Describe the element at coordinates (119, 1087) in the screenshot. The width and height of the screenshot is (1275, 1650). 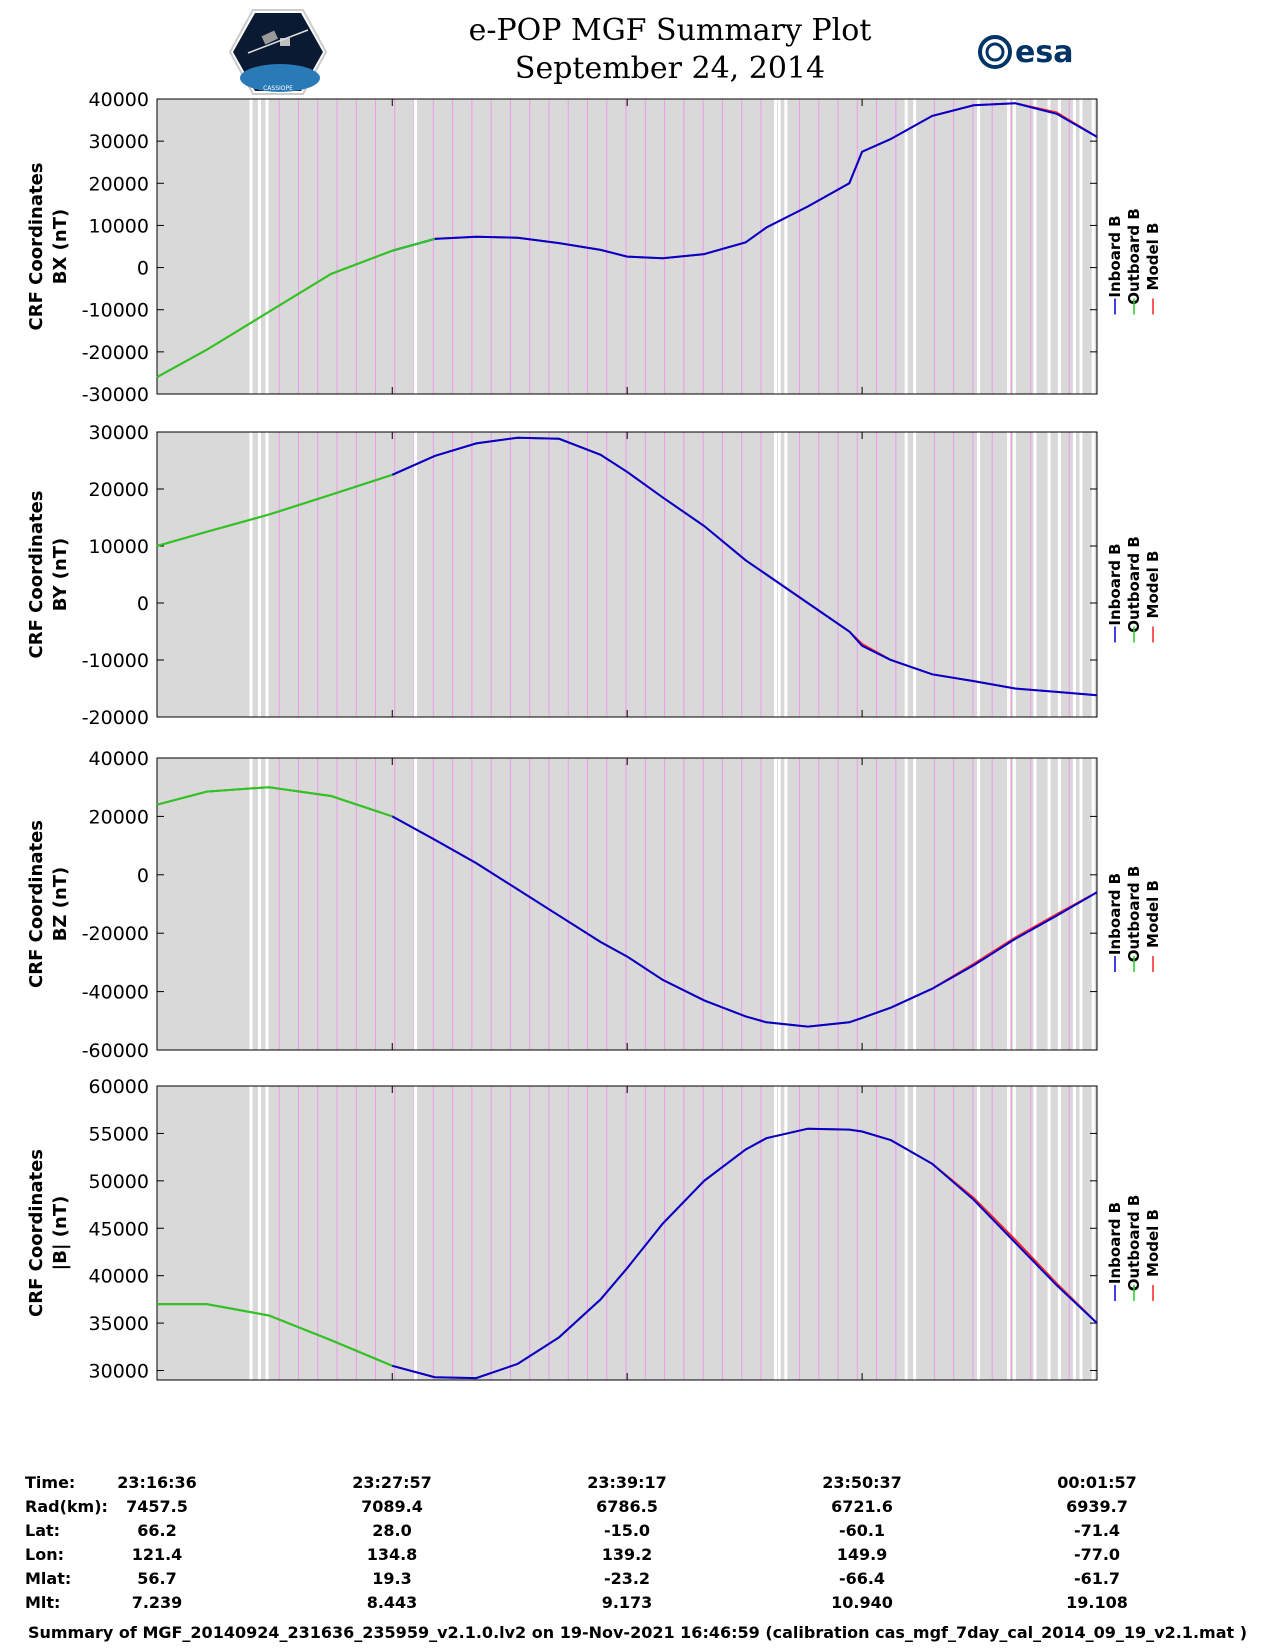
I see `y-tick-label: 60000` at that location.